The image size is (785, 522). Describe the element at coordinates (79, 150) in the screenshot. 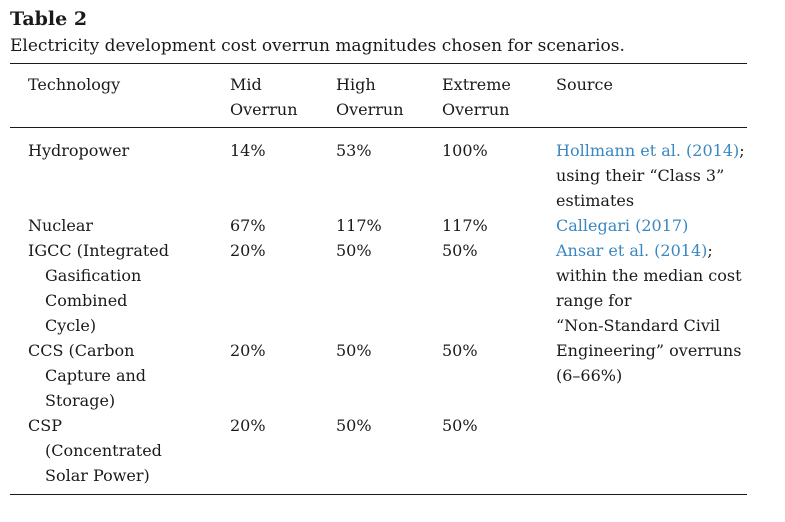

I see `cell-technology: Hydropower` at that location.